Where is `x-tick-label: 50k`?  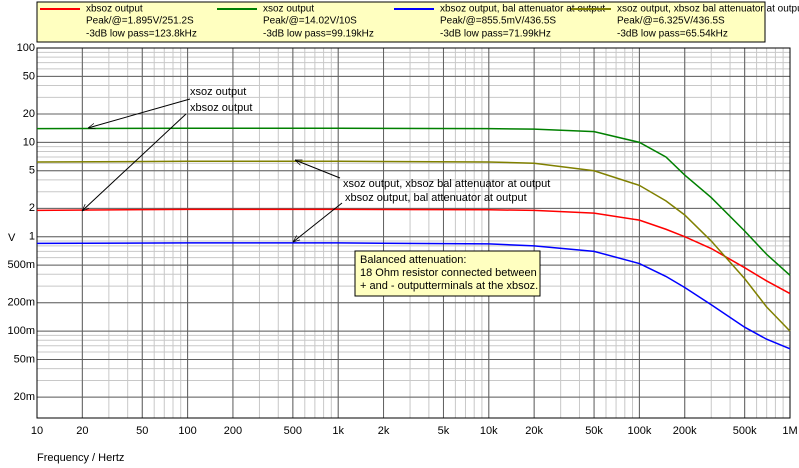
x-tick-label: 50k is located at coordinates (594, 431).